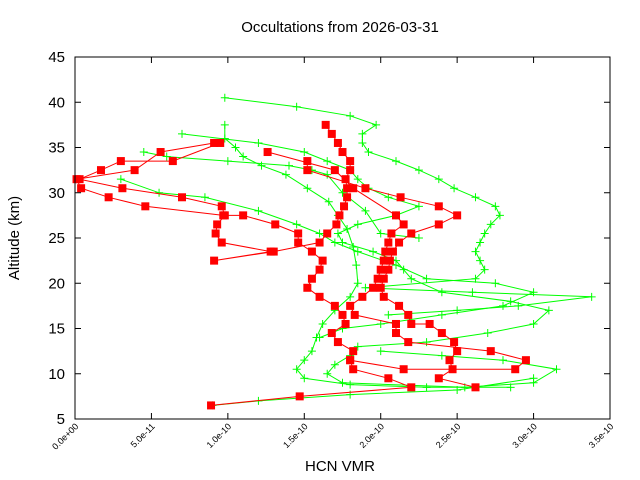  What do you see at coordinates (56, 283) in the screenshot?
I see `y-tick-label: 20` at bounding box center [56, 283].